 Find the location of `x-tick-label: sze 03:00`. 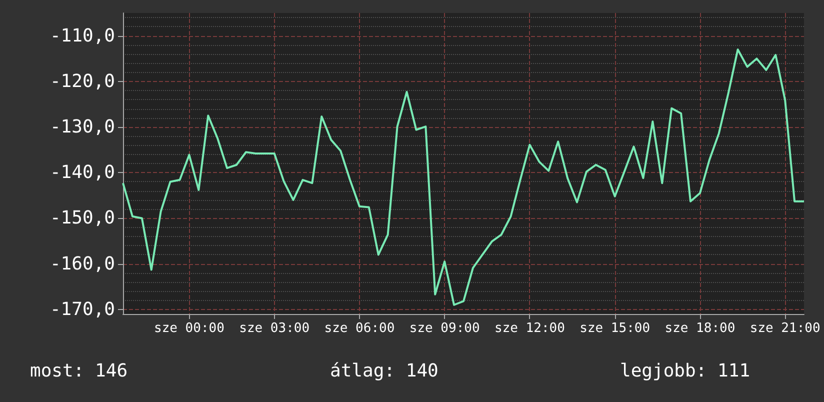

x-tick-label: sze 03:00 is located at coordinates (274, 328).